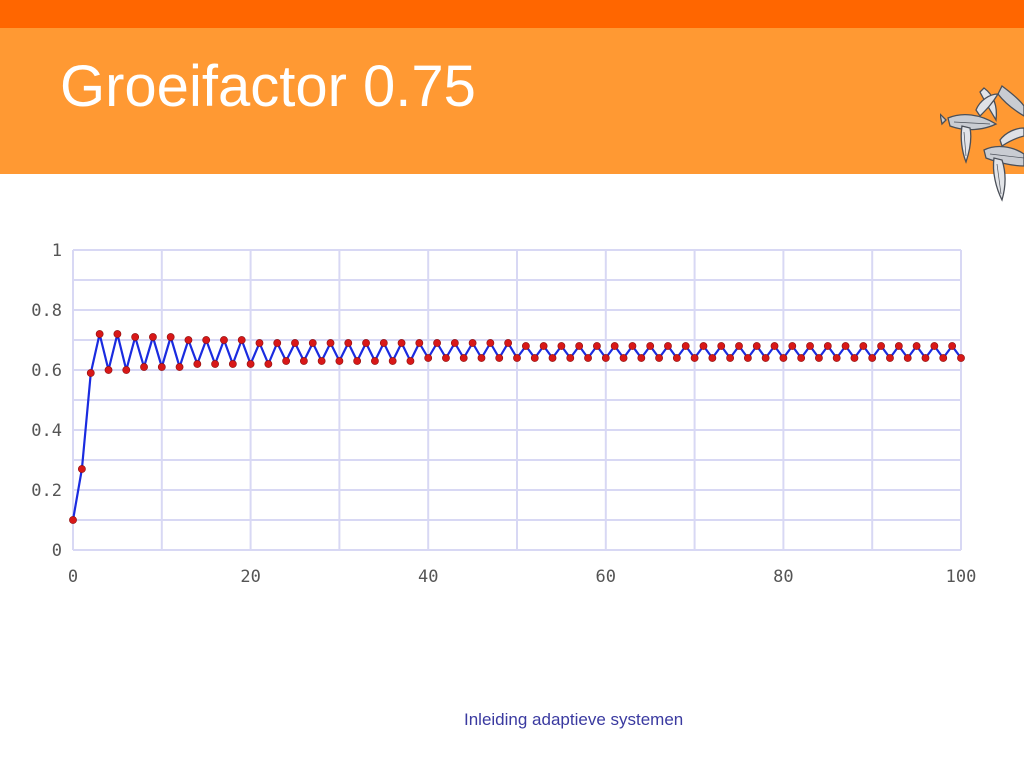 This screenshot has width=1024, height=768. Describe the element at coordinates (73, 577) in the screenshot. I see `x-tick-label: 0` at that location.